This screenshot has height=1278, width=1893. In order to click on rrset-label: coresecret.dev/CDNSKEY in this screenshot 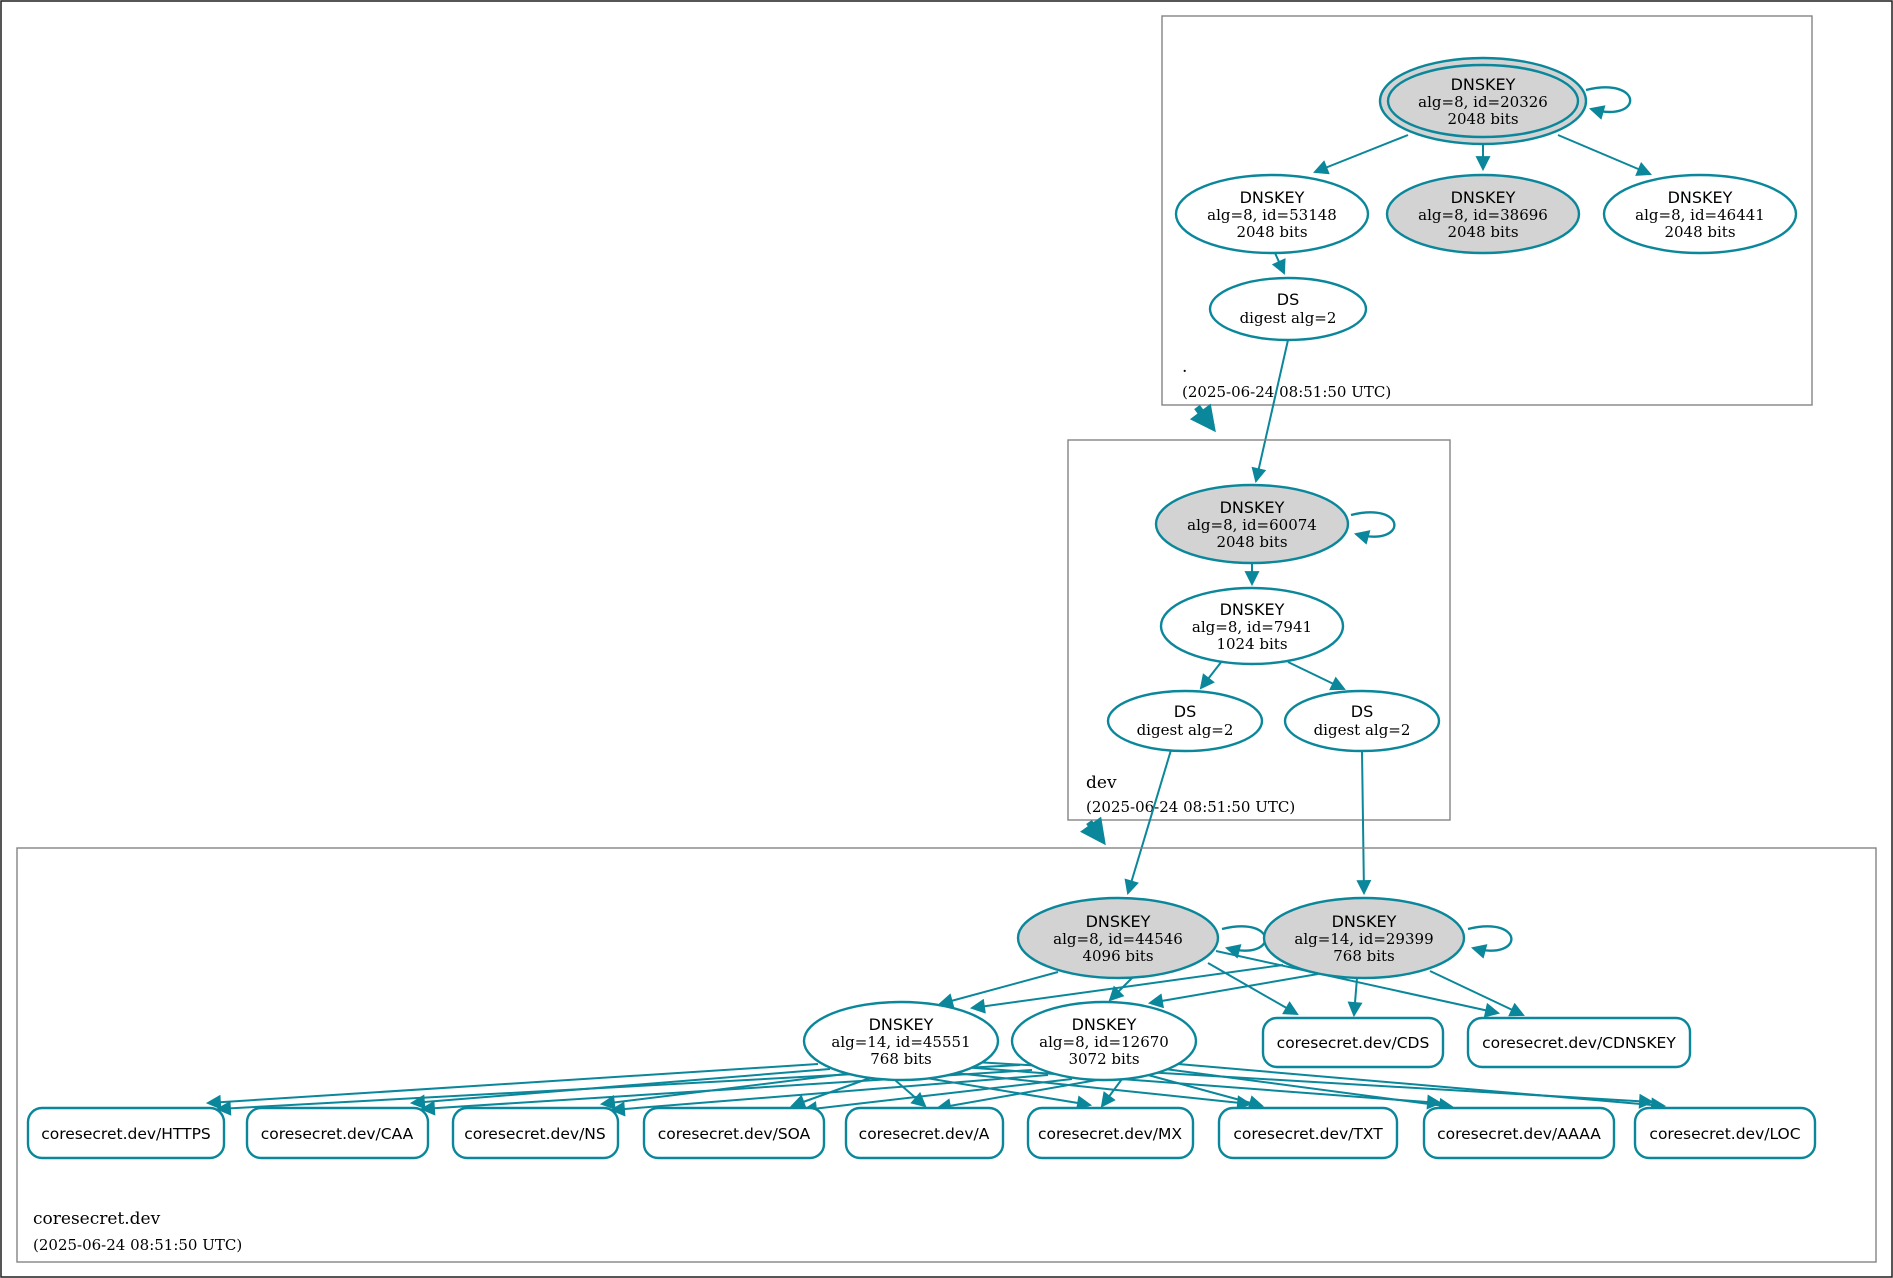, I will do `click(1579, 1043)`.